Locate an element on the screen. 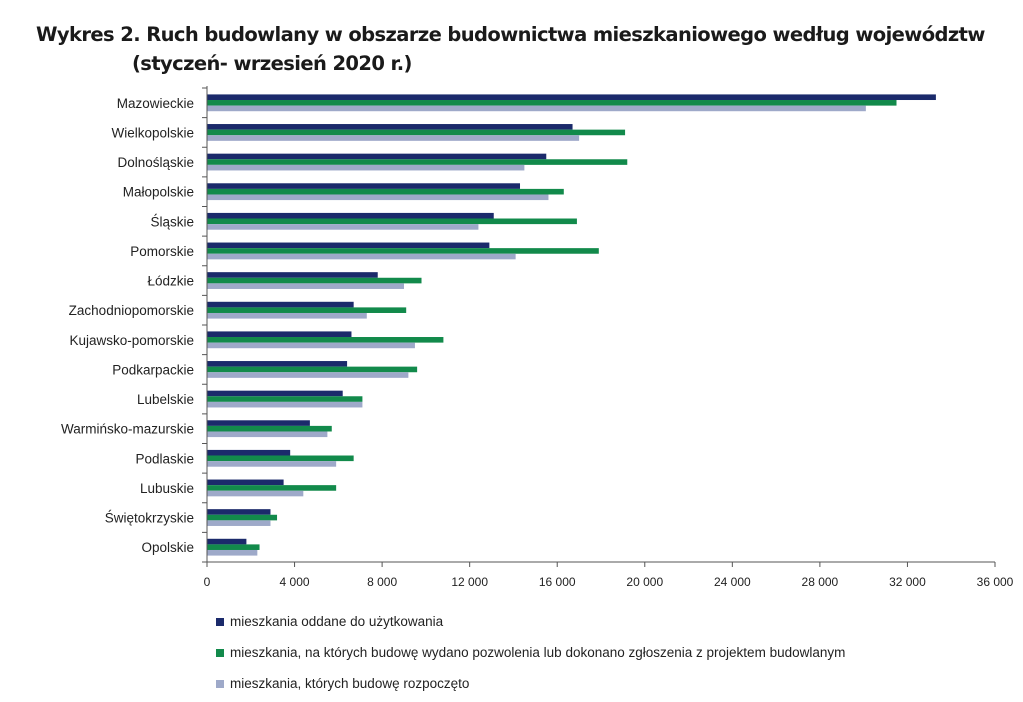  legend-swatch-rozpoczete is located at coordinates (220, 683).